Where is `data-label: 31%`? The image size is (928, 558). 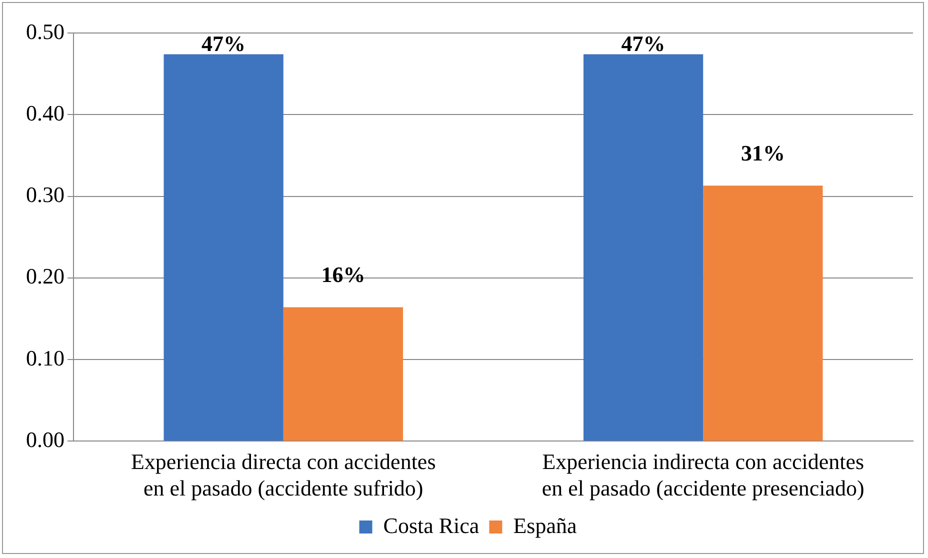 data-label: 31% is located at coordinates (762, 153).